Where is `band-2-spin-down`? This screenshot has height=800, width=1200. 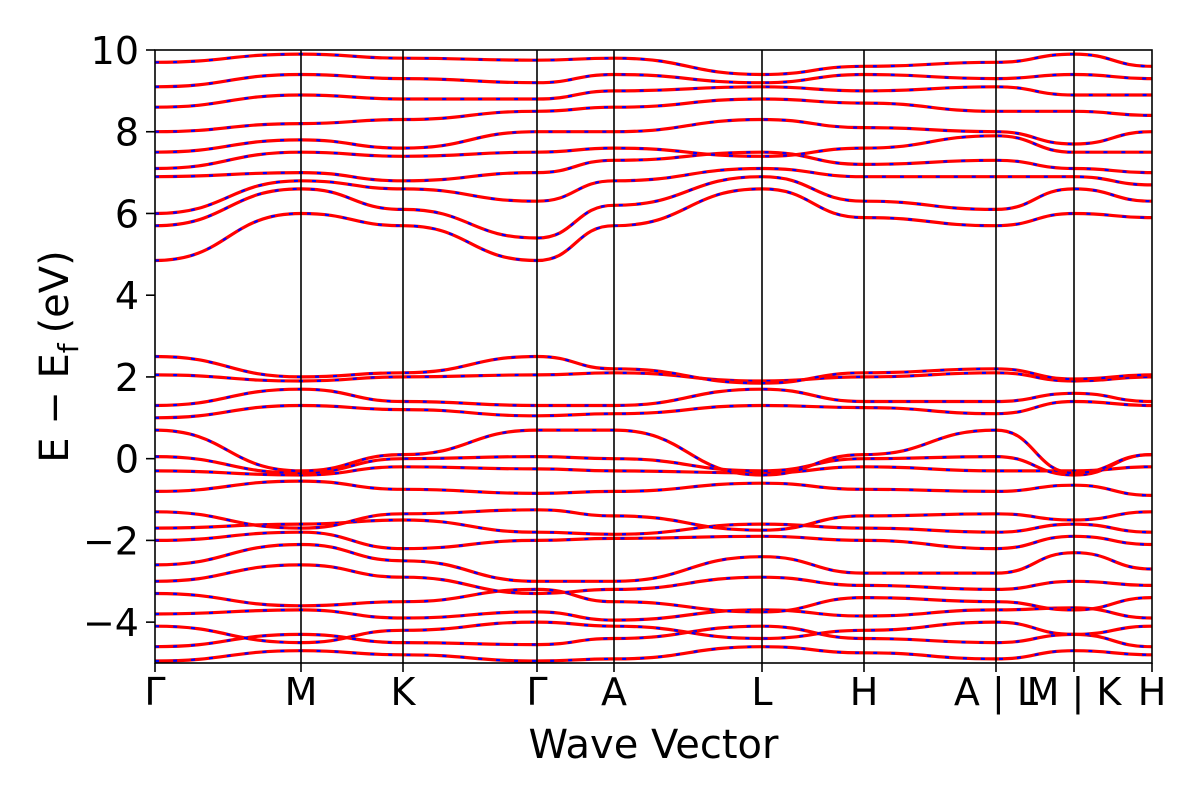
band-2-spin-down is located at coordinates (653, 632).